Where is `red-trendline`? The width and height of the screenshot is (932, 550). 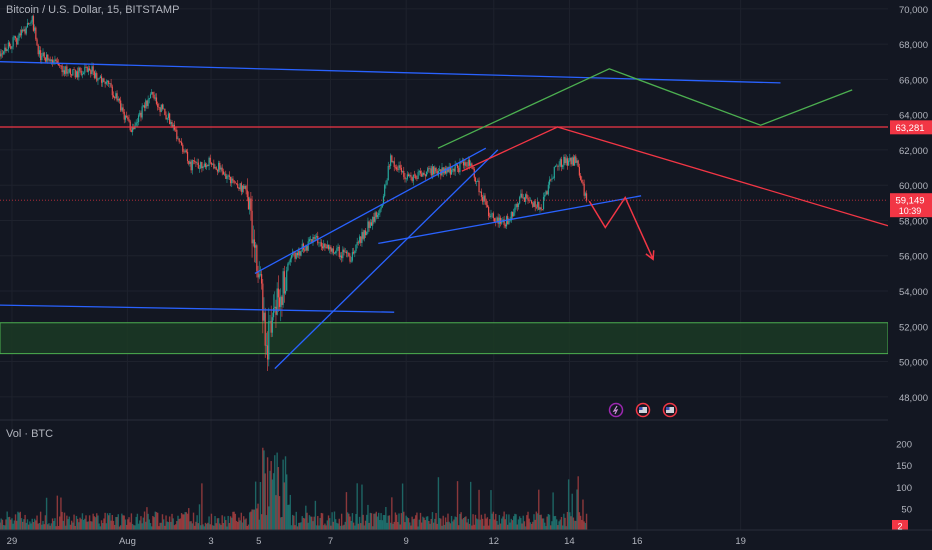
red-trendline is located at coordinates (675, 176).